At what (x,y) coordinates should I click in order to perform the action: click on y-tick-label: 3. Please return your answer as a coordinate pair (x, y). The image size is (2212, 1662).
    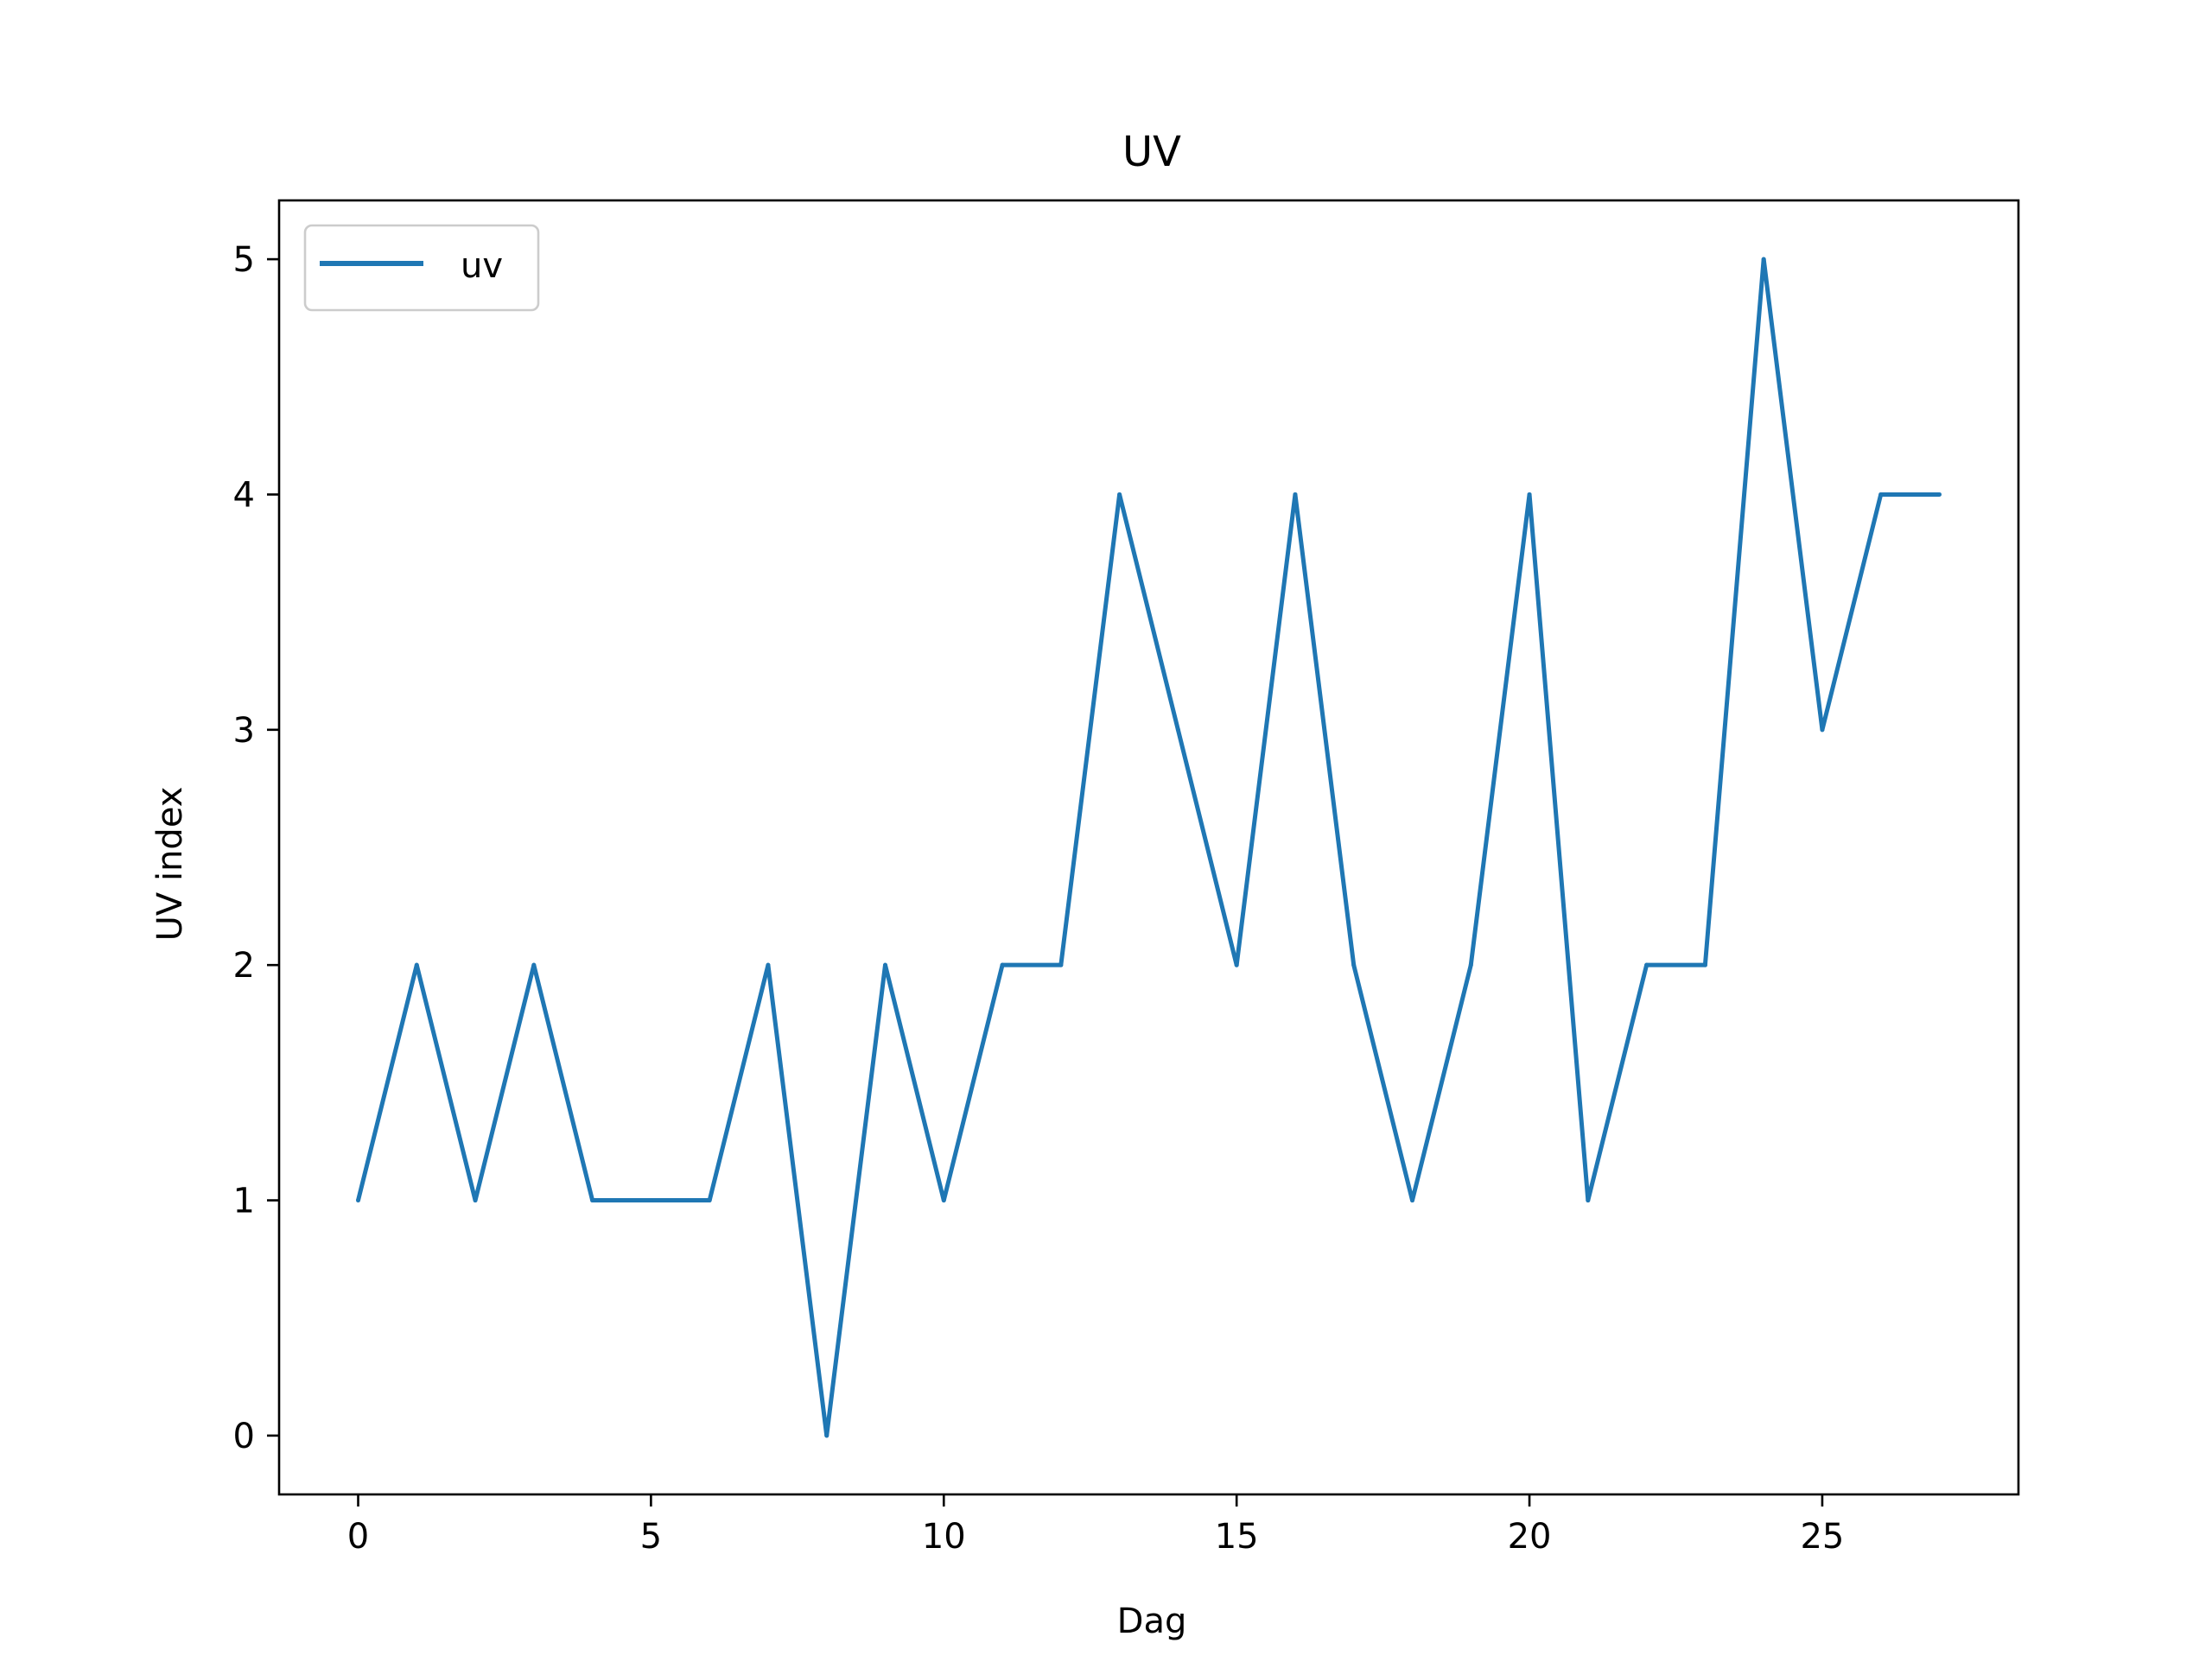
    Looking at the image, I should click on (244, 731).